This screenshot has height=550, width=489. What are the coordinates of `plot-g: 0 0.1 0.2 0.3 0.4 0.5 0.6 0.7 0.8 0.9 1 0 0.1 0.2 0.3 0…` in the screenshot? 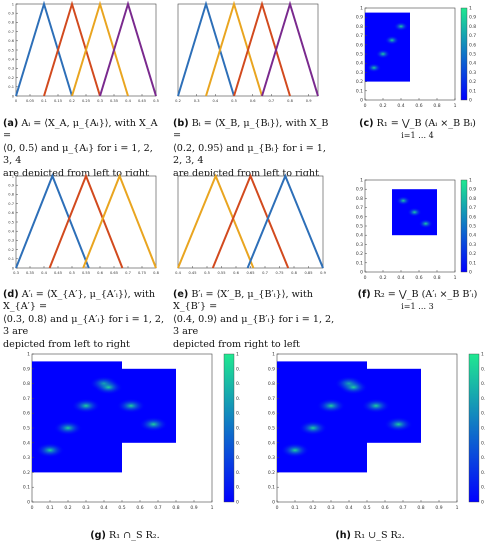 It's located at (131, 432).